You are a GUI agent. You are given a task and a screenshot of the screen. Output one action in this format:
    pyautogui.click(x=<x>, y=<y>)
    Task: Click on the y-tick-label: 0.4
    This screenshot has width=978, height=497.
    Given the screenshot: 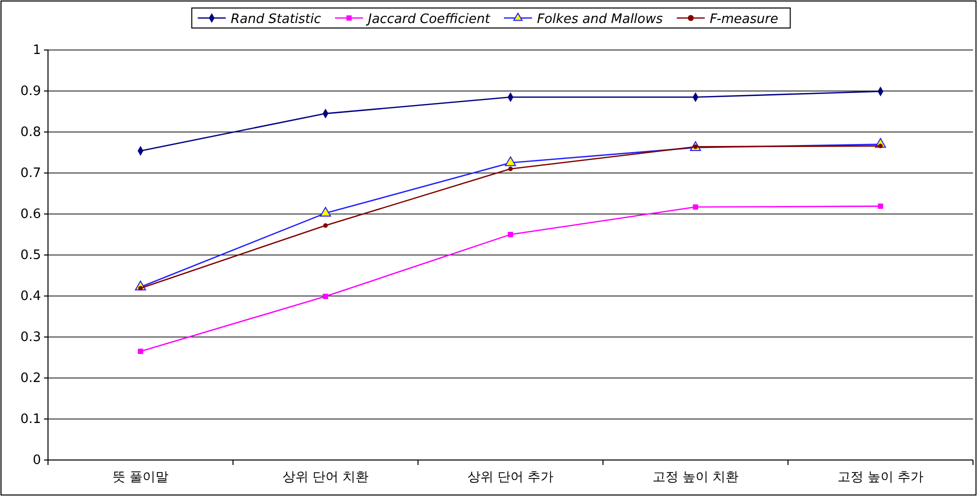 What is the action you would take?
    pyautogui.click(x=30, y=296)
    